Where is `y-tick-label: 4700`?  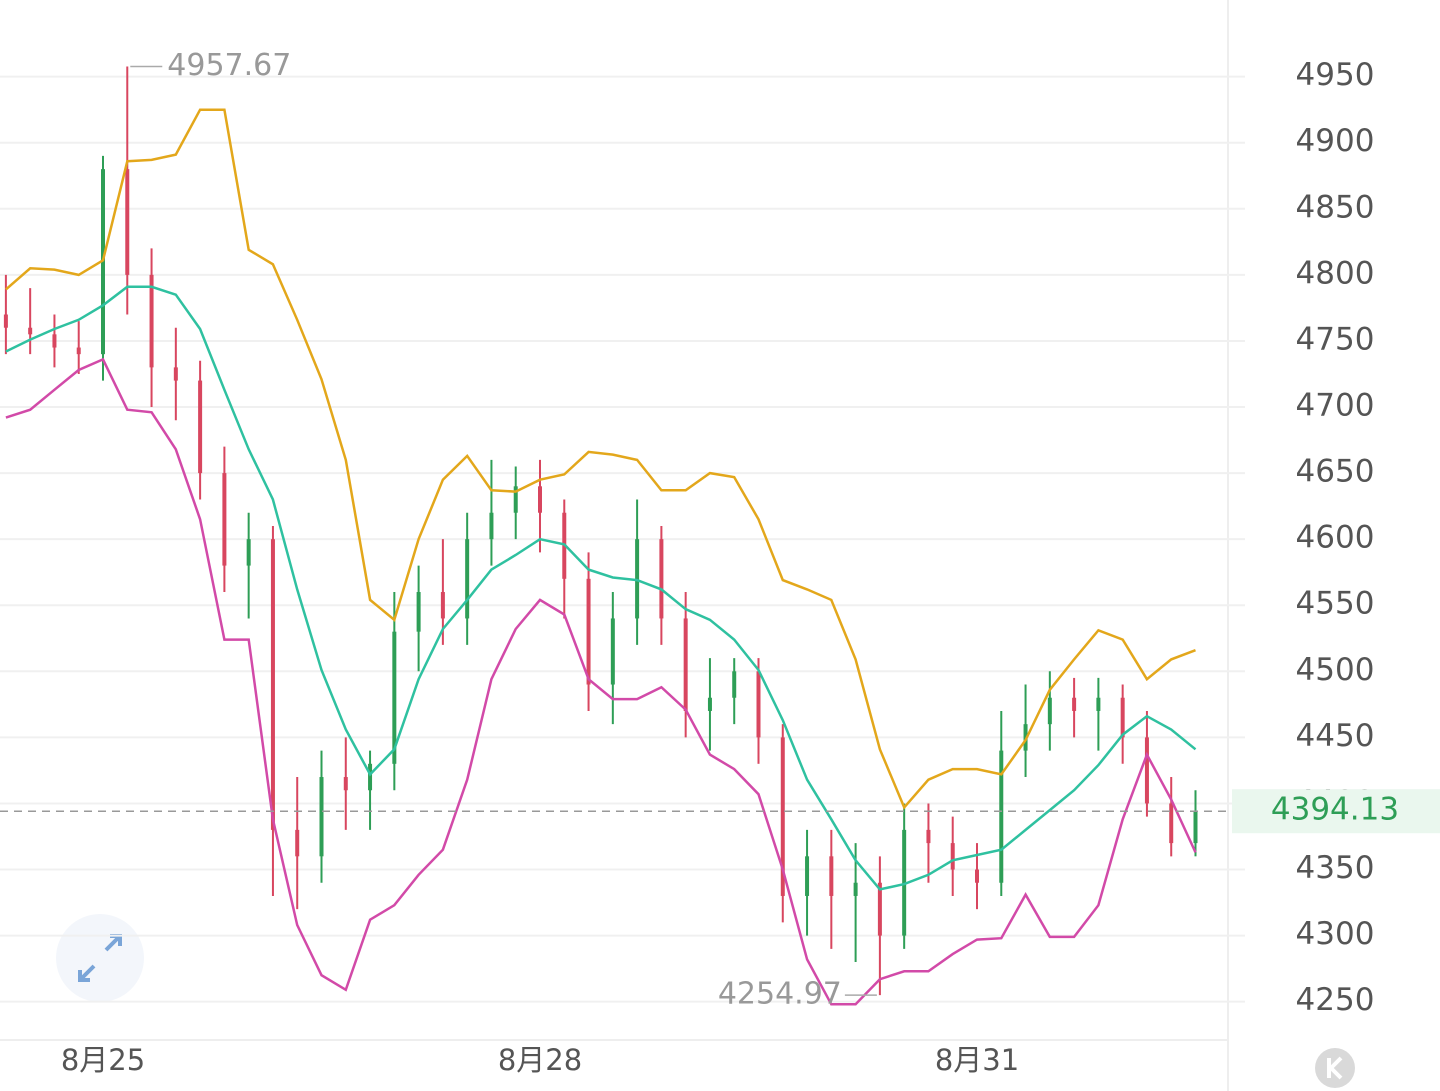 y-tick-label: 4700 is located at coordinates (1335, 406).